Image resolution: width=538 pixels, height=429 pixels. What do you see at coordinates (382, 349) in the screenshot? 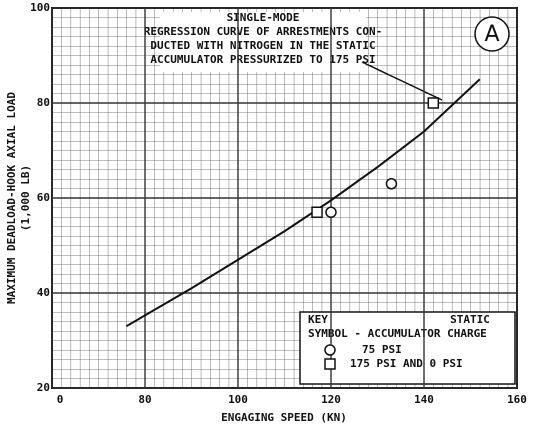
I see `legend-label: 75 PSI` at bounding box center [382, 349].